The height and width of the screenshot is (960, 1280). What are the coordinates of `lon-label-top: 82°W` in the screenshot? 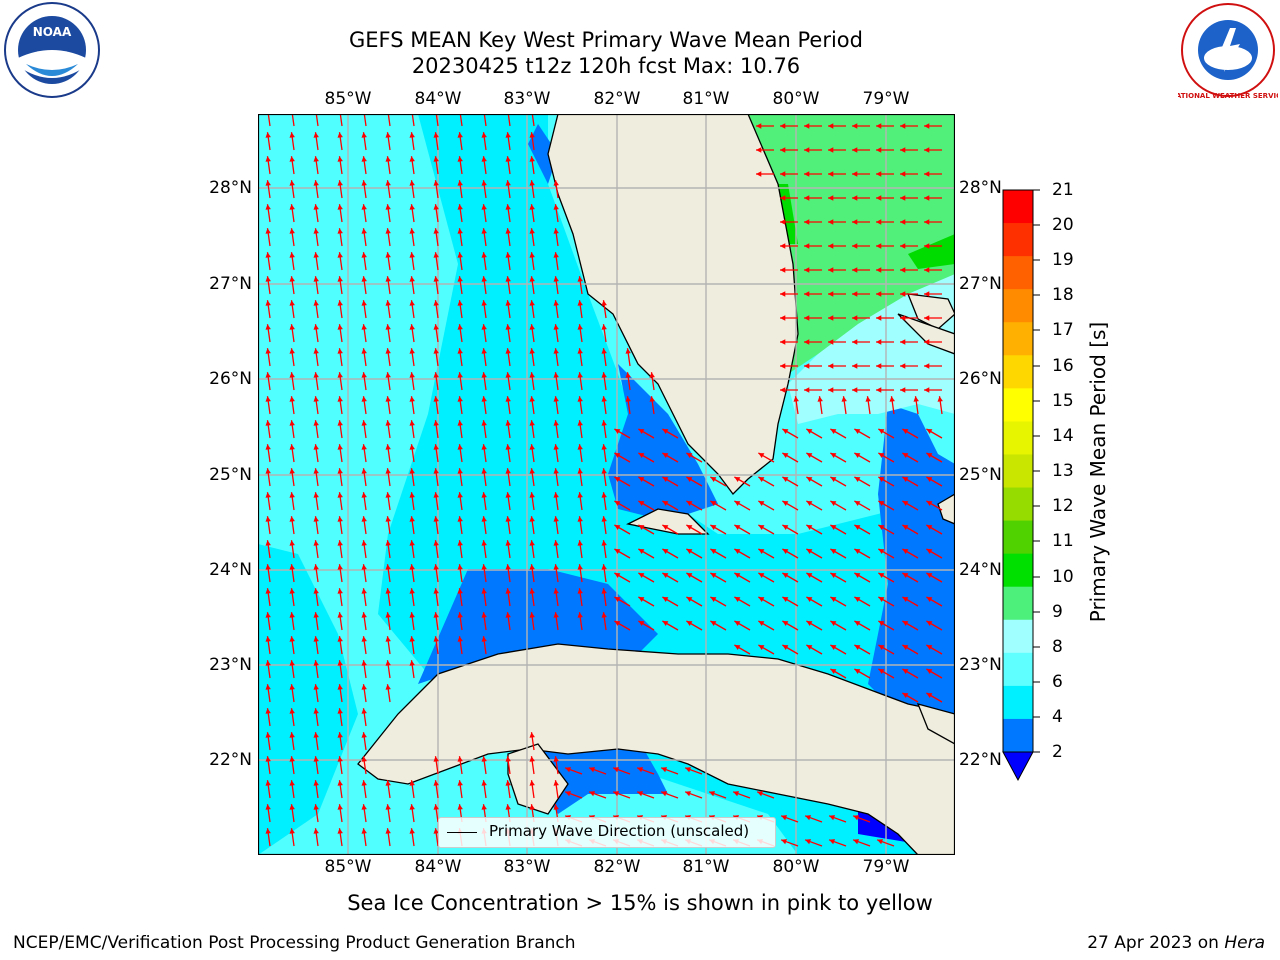 It's located at (617, 99).